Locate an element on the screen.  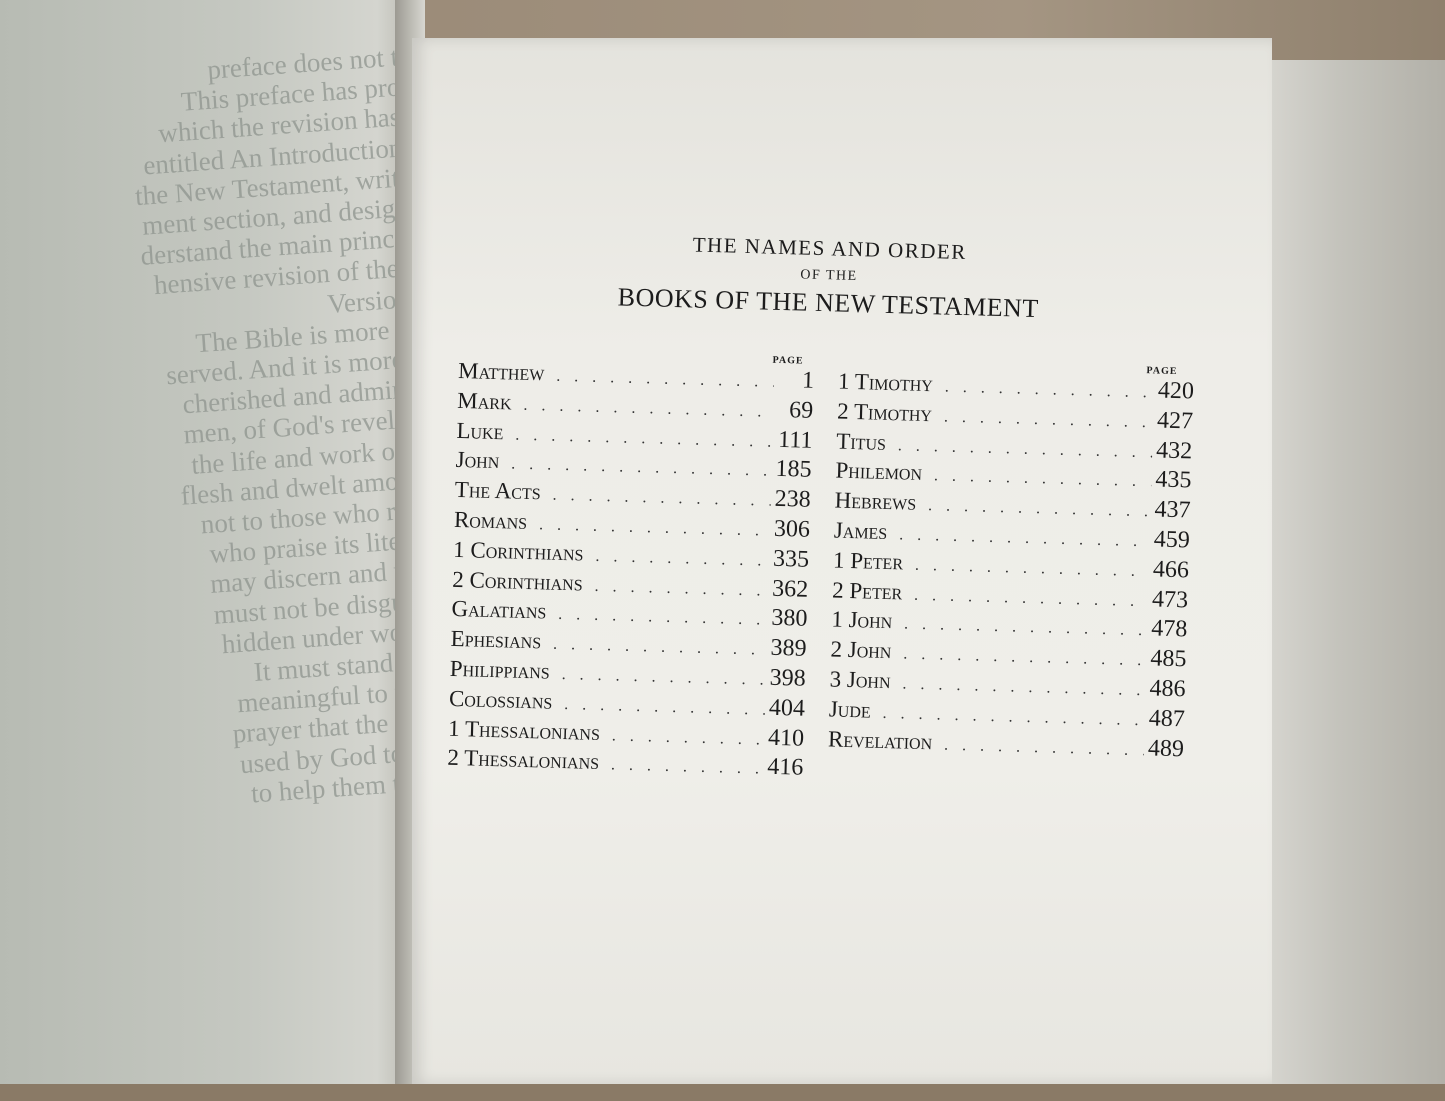
page-number: 478 is located at coordinates (1169, 629).